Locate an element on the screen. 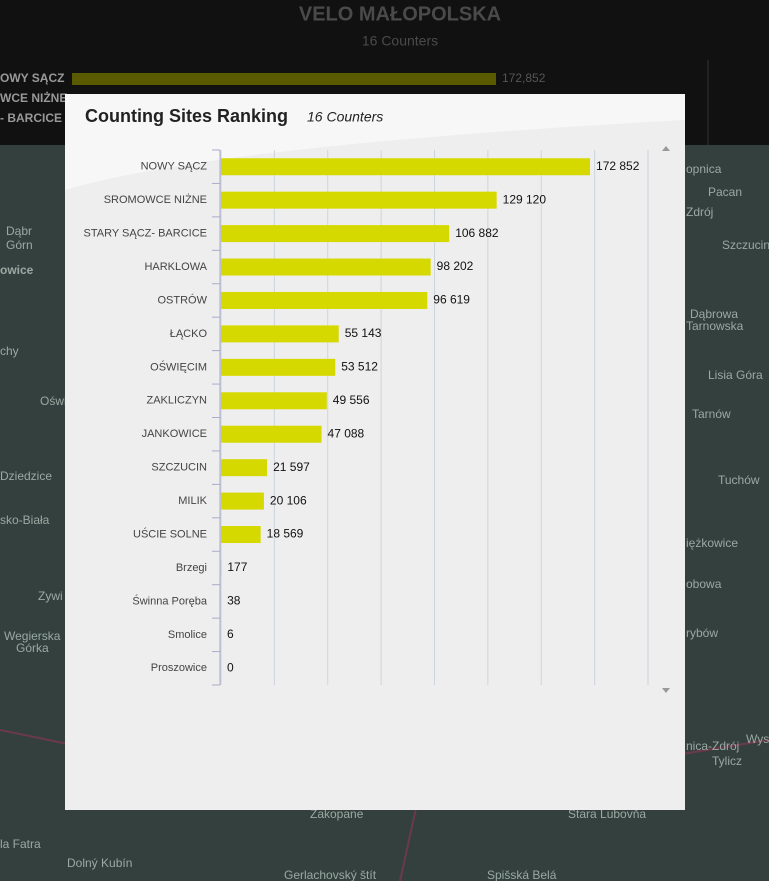 This screenshot has height=886, width=769. value-label: 47 088 is located at coordinates (346, 433).